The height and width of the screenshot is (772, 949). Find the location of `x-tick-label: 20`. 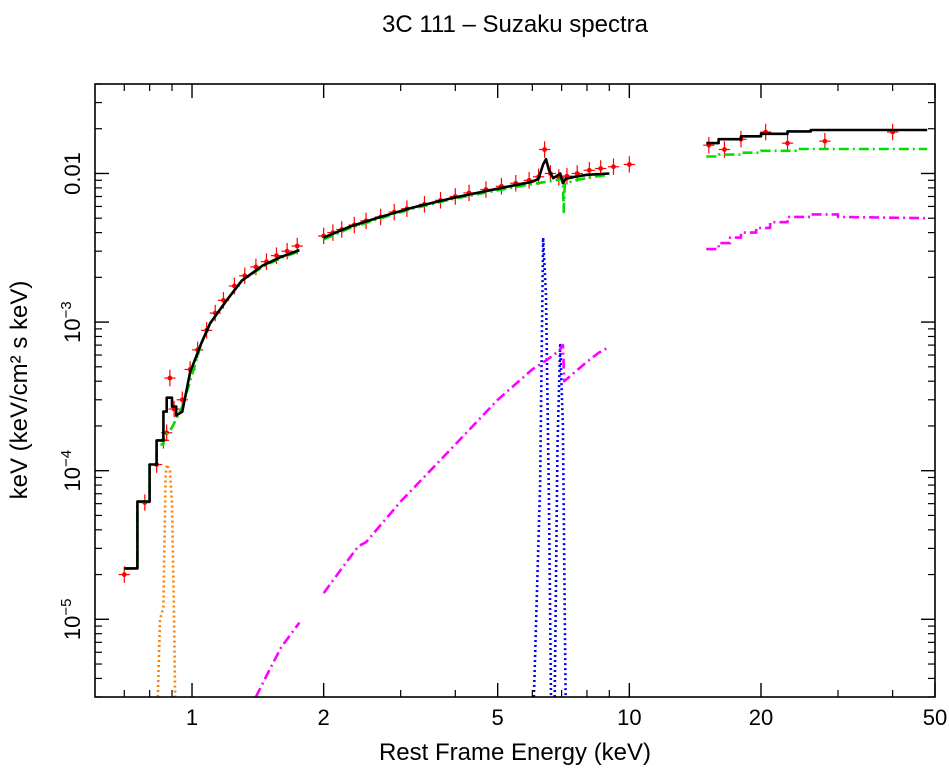

x-tick-label: 20 is located at coordinates (761, 717).